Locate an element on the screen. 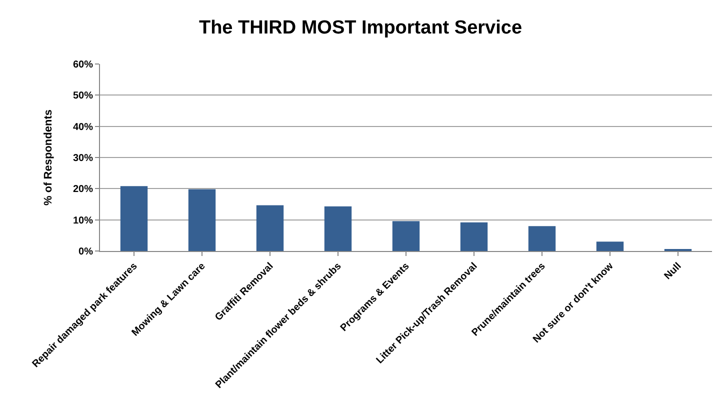 The width and height of the screenshot is (721, 400). y-axis-title: % of Respondents is located at coordinates (48, 158).